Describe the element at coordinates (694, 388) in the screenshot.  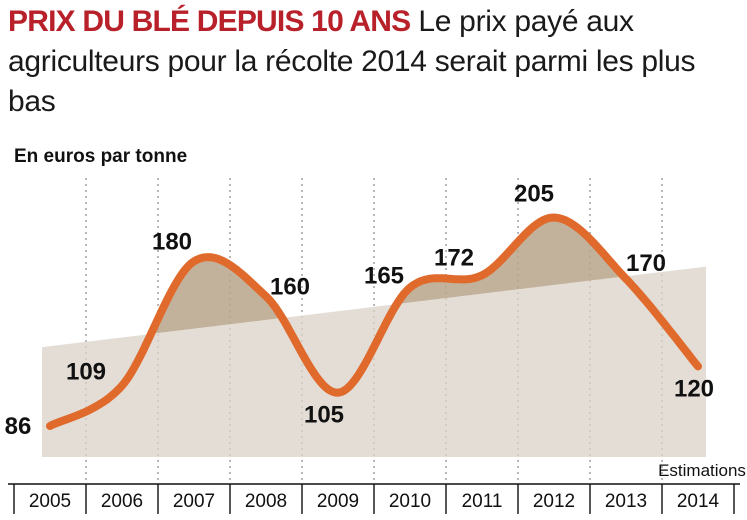
I see `data-label-2014: 120` at that location.